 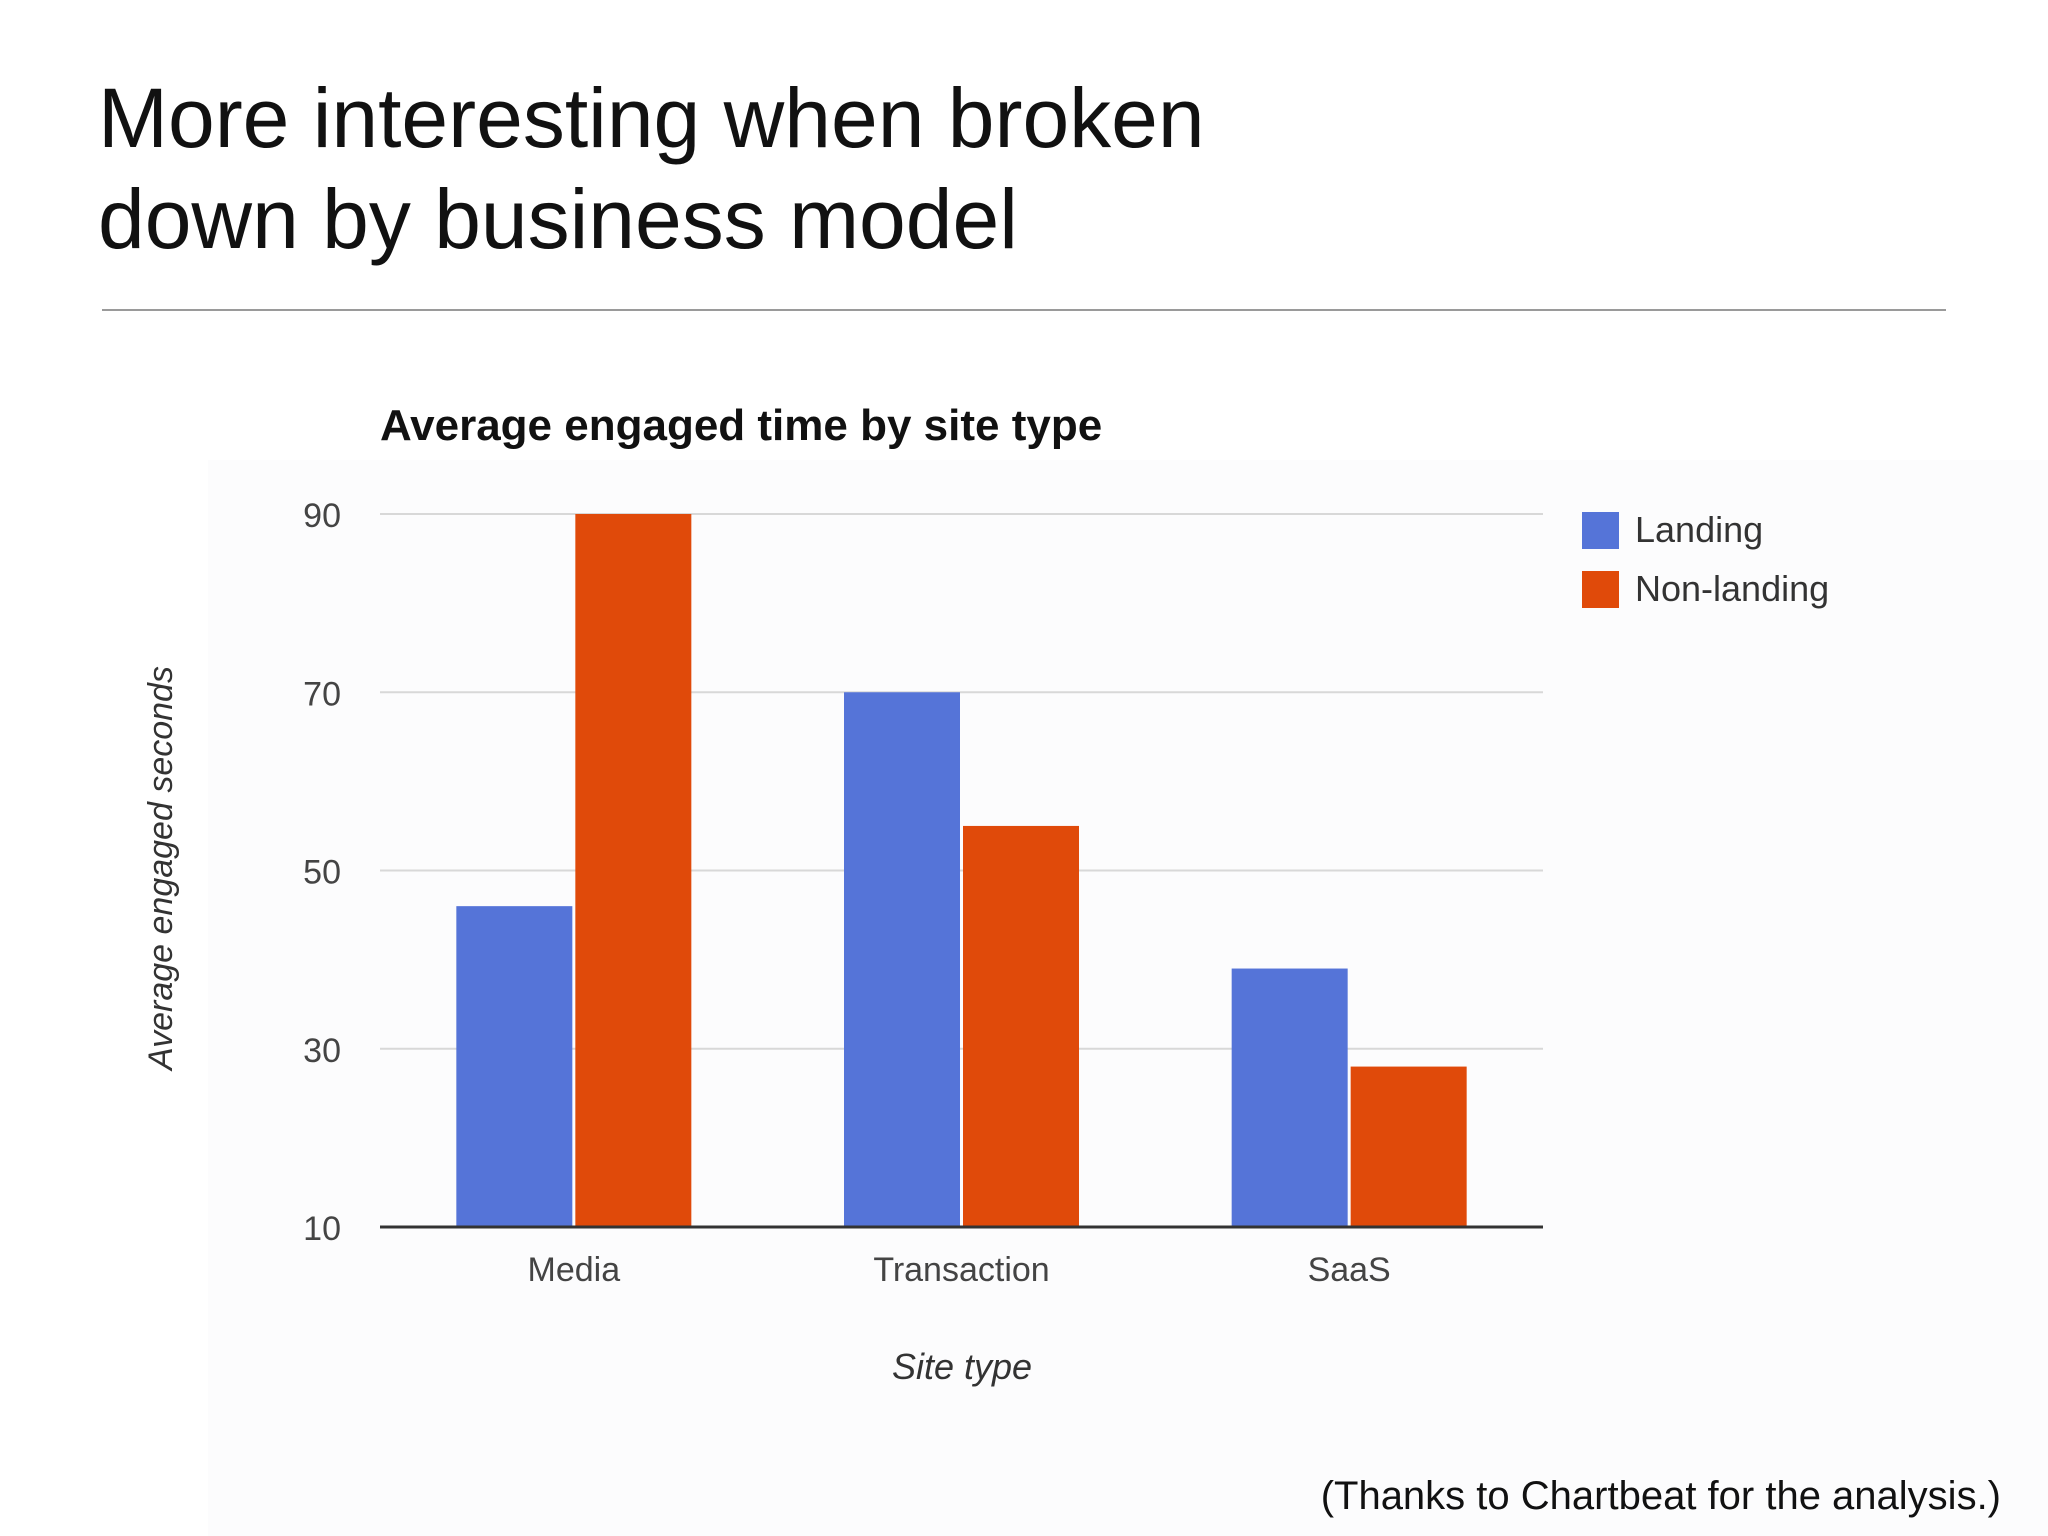 What do you see at coordinates (902, 959) in the screenshot?
I see `bar-landing-transaction` at bounding box center [902, 959].